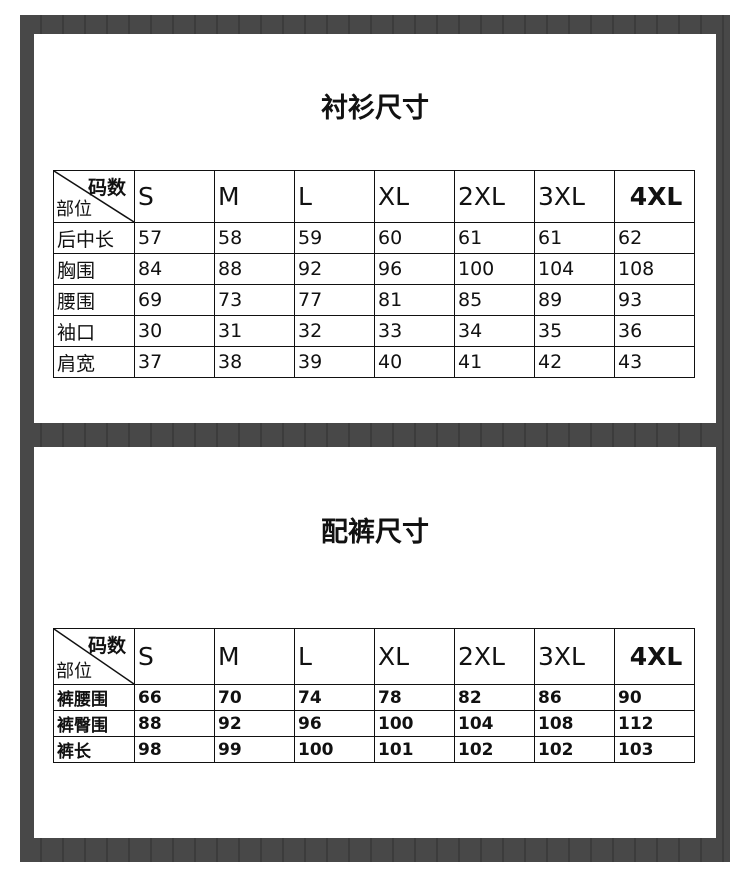 Image resolution: width=750 pixels, height=876 pixels. Describe the element at coordinates (94, 697) in the screenshot. I see `row-label: 裤腰围` at that location.